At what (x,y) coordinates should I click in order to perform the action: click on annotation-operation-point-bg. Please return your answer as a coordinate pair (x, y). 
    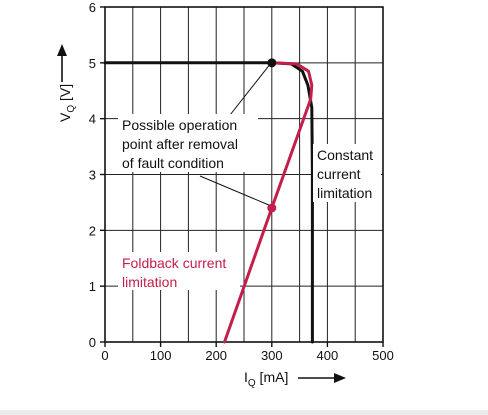
    Looking at the image, I should click on (188, 143).